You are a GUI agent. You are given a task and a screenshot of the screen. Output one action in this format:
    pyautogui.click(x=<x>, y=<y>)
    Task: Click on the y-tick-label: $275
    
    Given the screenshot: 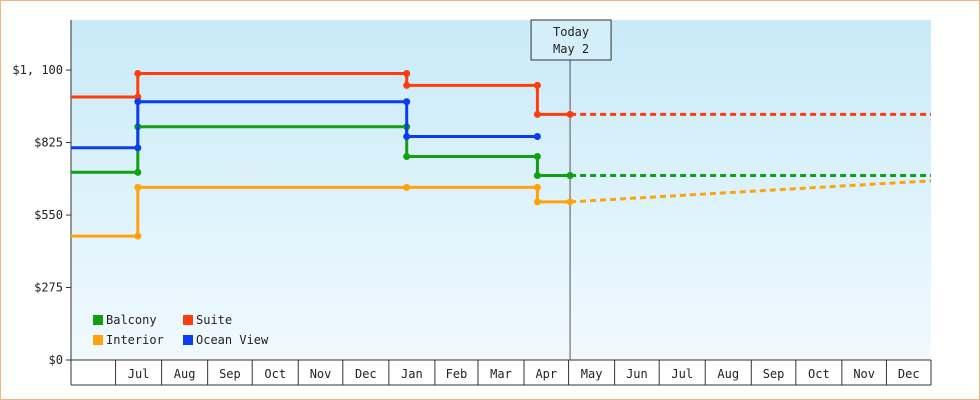 What is the action you would take?
    pyautogui.click(x=48, y=288)
    